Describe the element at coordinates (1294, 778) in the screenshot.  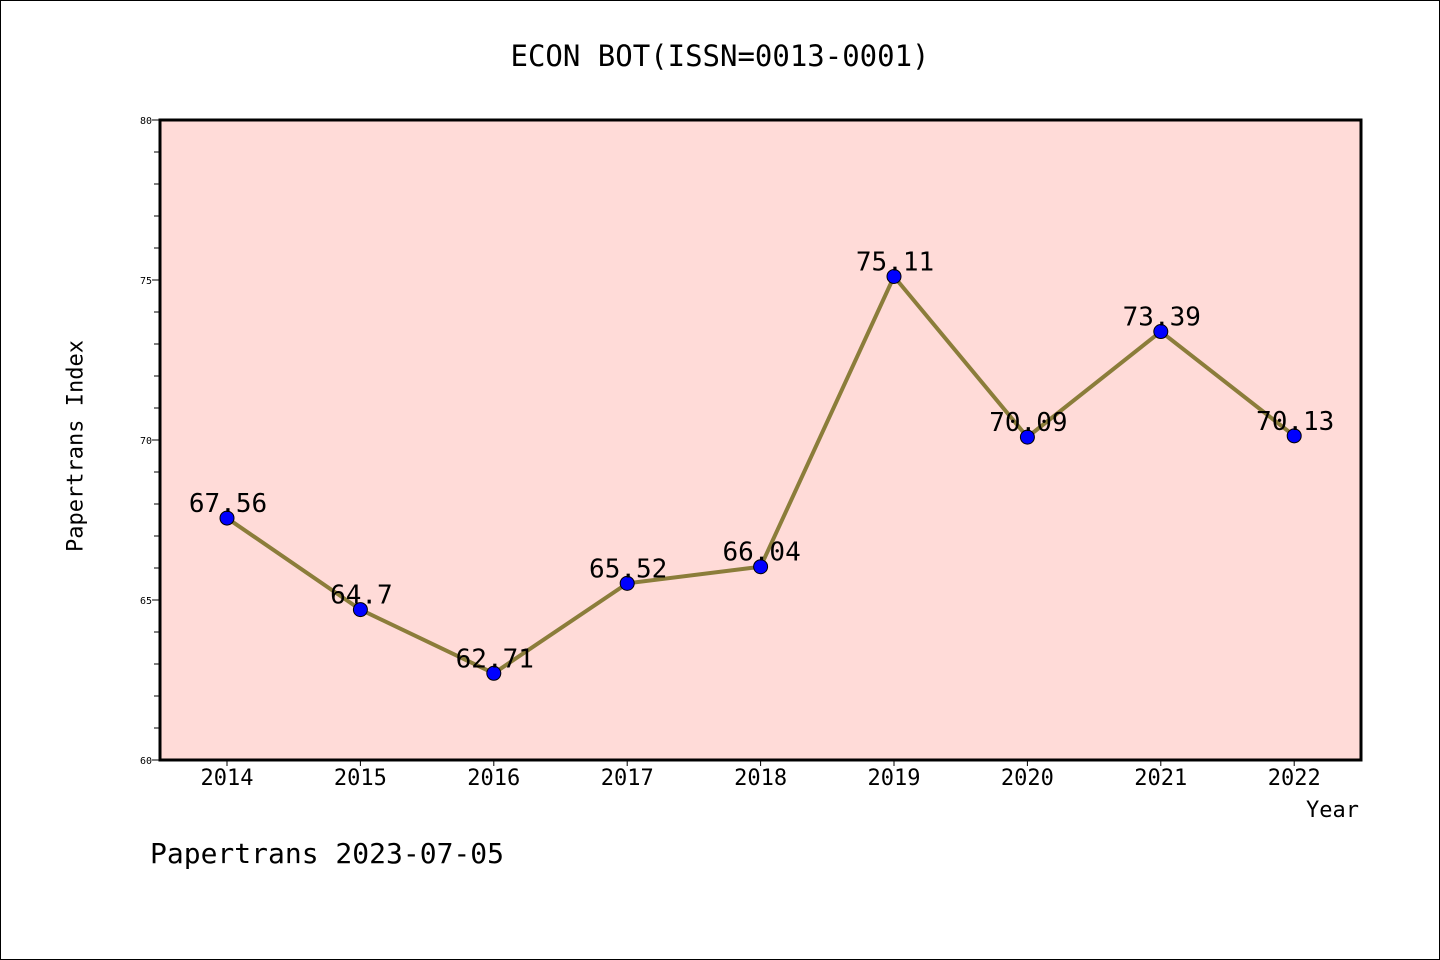
I see `x-tick-label: 2022` at that location.